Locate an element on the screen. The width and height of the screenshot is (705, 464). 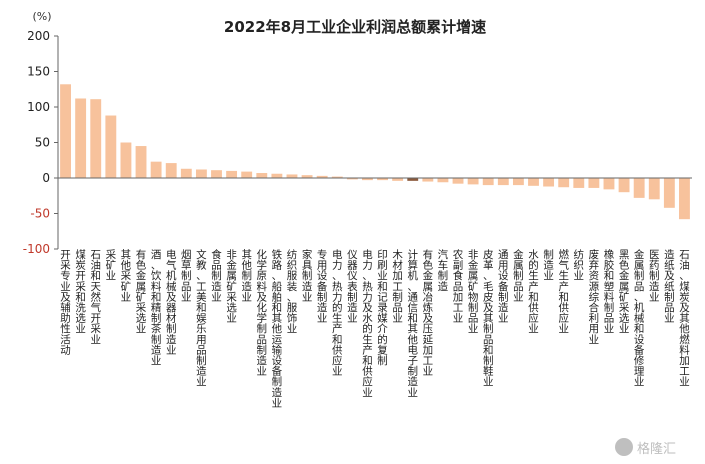
x-tick-label: 纺织业 is located at coordinates (579, 265).